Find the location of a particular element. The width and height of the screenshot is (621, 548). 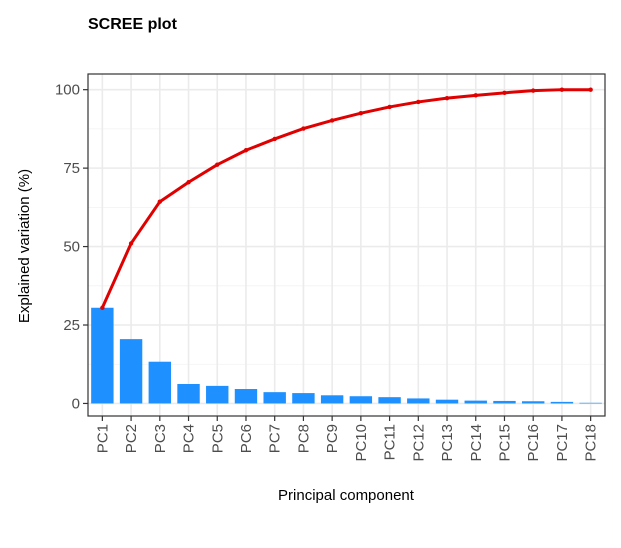

x-axis-title: Principal component is located at coordinates (346, 495).